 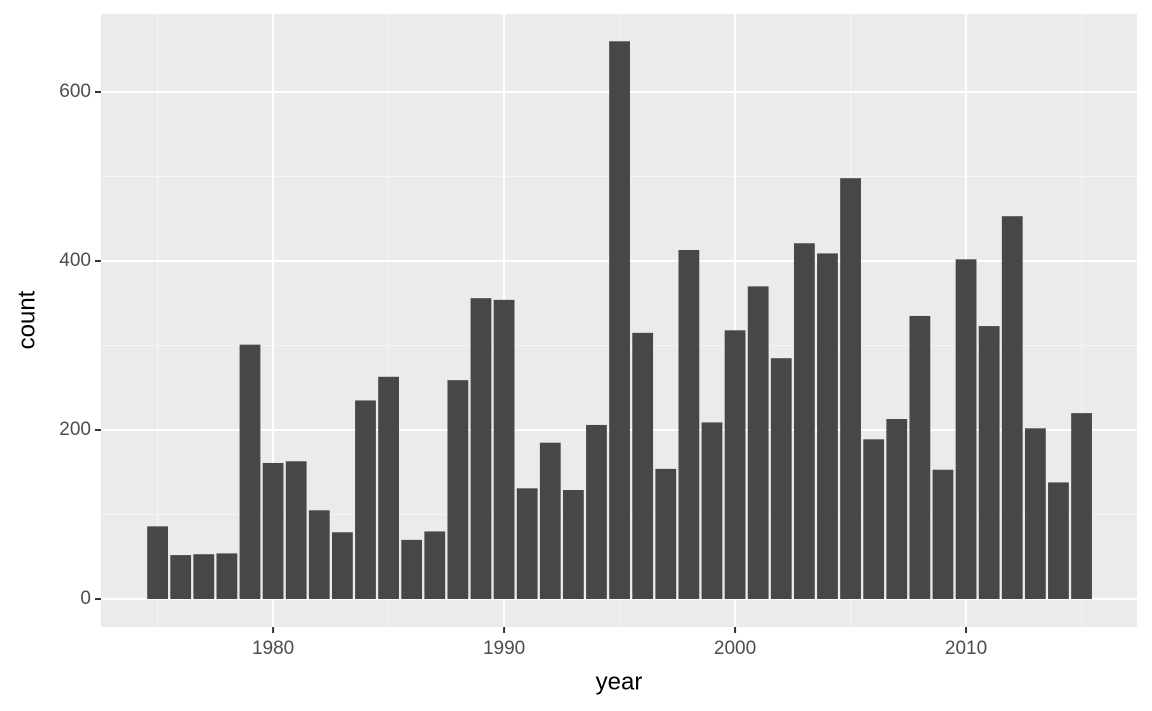 I want to click on x-axis-title: year, so click(x=619, y=681).